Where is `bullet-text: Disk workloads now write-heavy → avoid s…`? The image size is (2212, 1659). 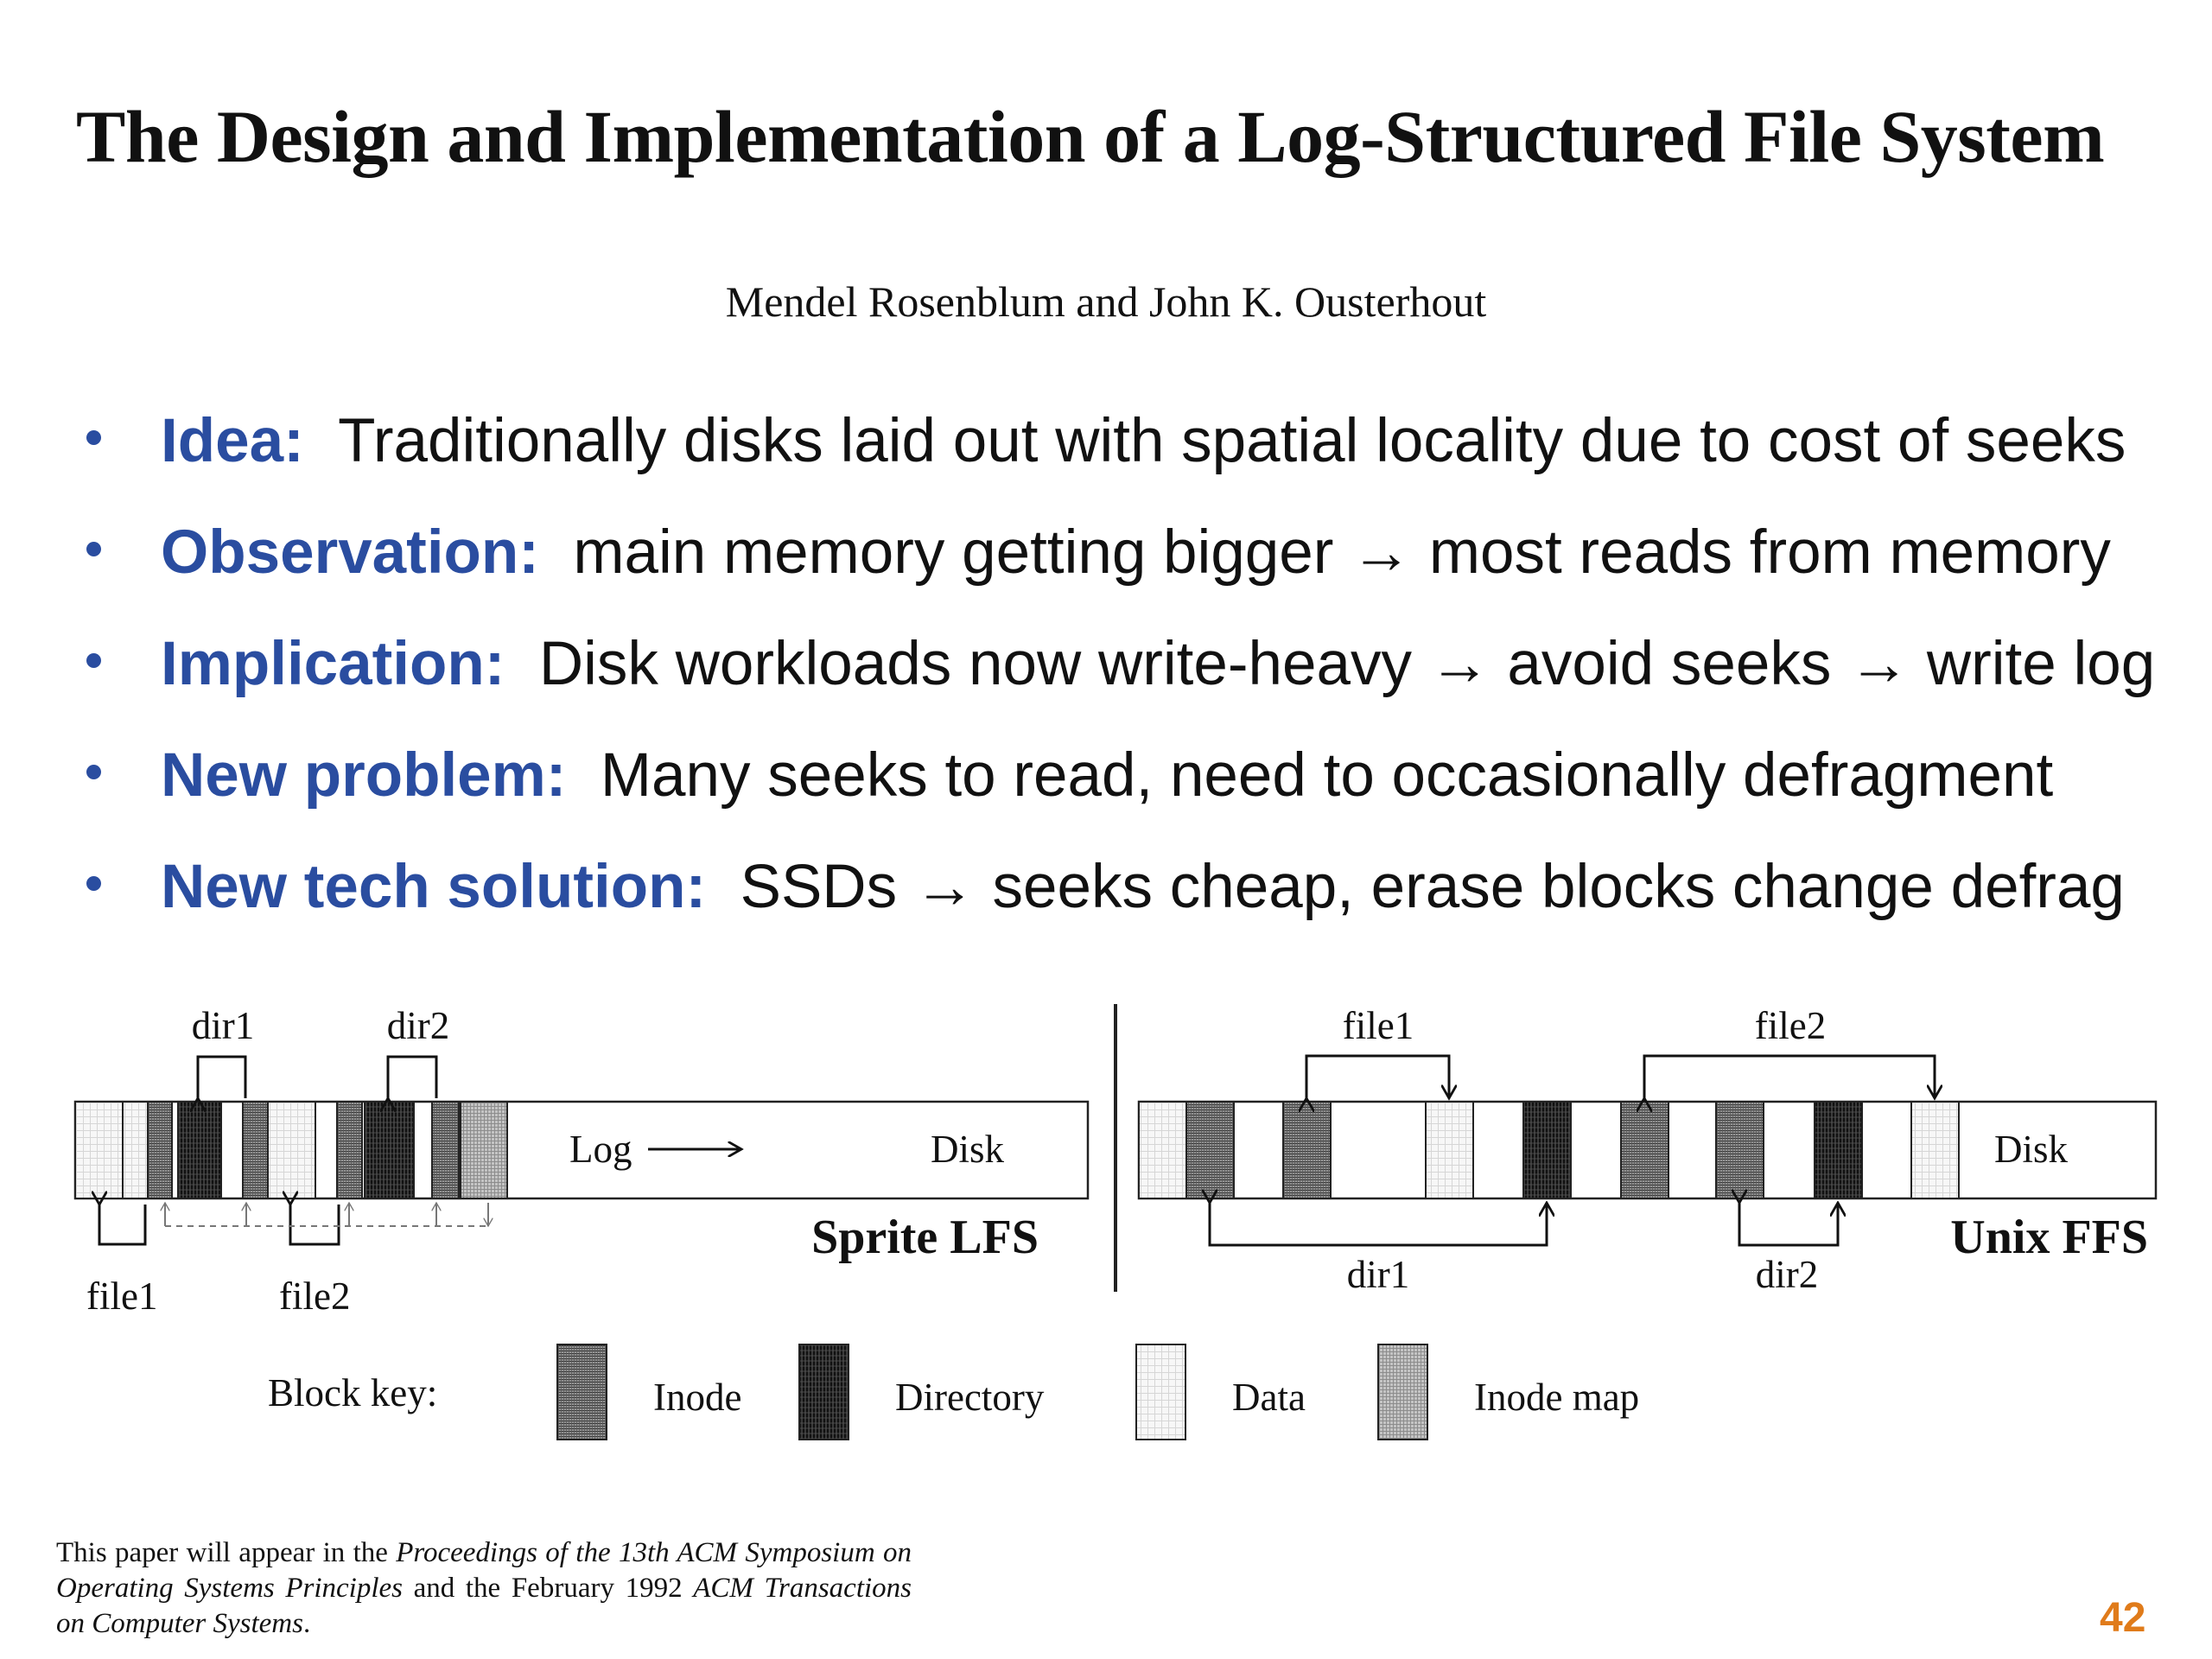 bullet-text: Disk workloads now write-heavy → avoid s… is located at coordinates (1347, 664).